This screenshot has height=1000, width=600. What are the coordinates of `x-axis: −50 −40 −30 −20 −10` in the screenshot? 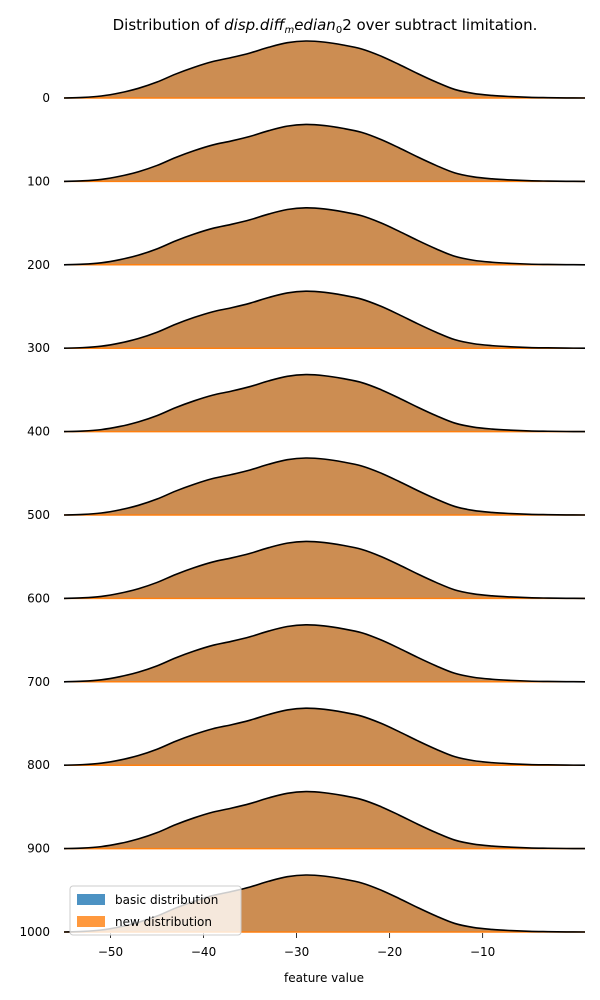 It's located at (296, 946).